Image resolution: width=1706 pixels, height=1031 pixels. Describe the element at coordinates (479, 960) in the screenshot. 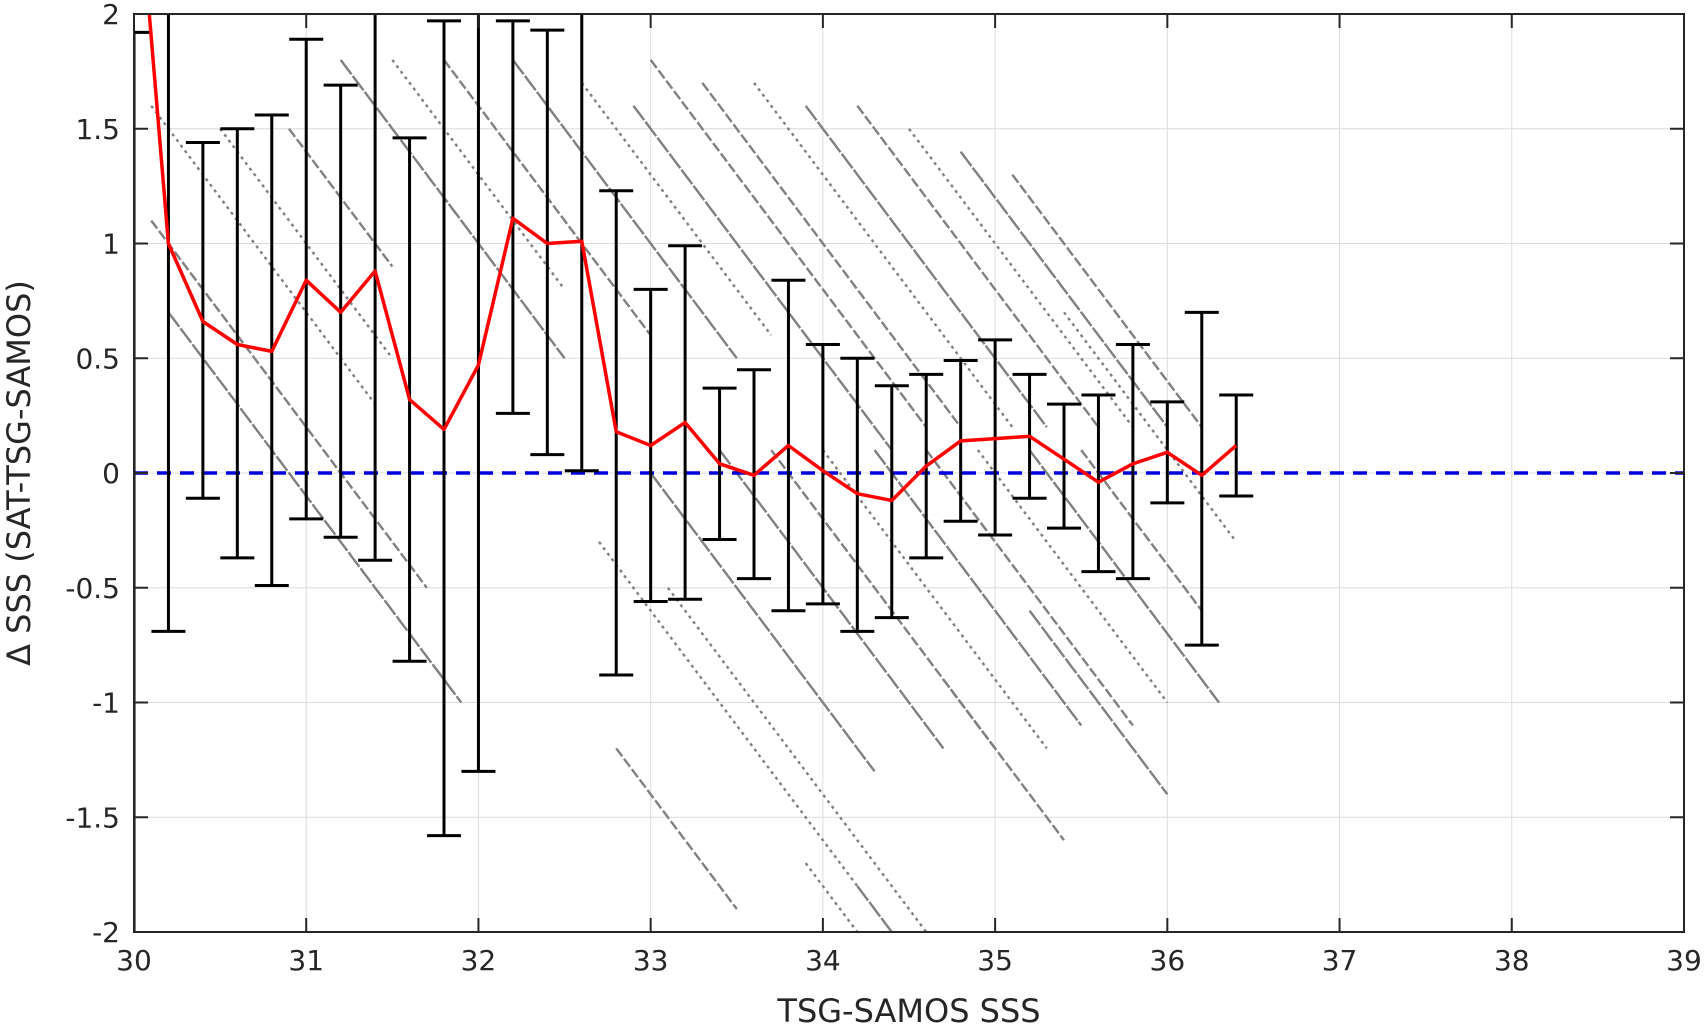

I see `x-tick-label-2: 32` at that location.